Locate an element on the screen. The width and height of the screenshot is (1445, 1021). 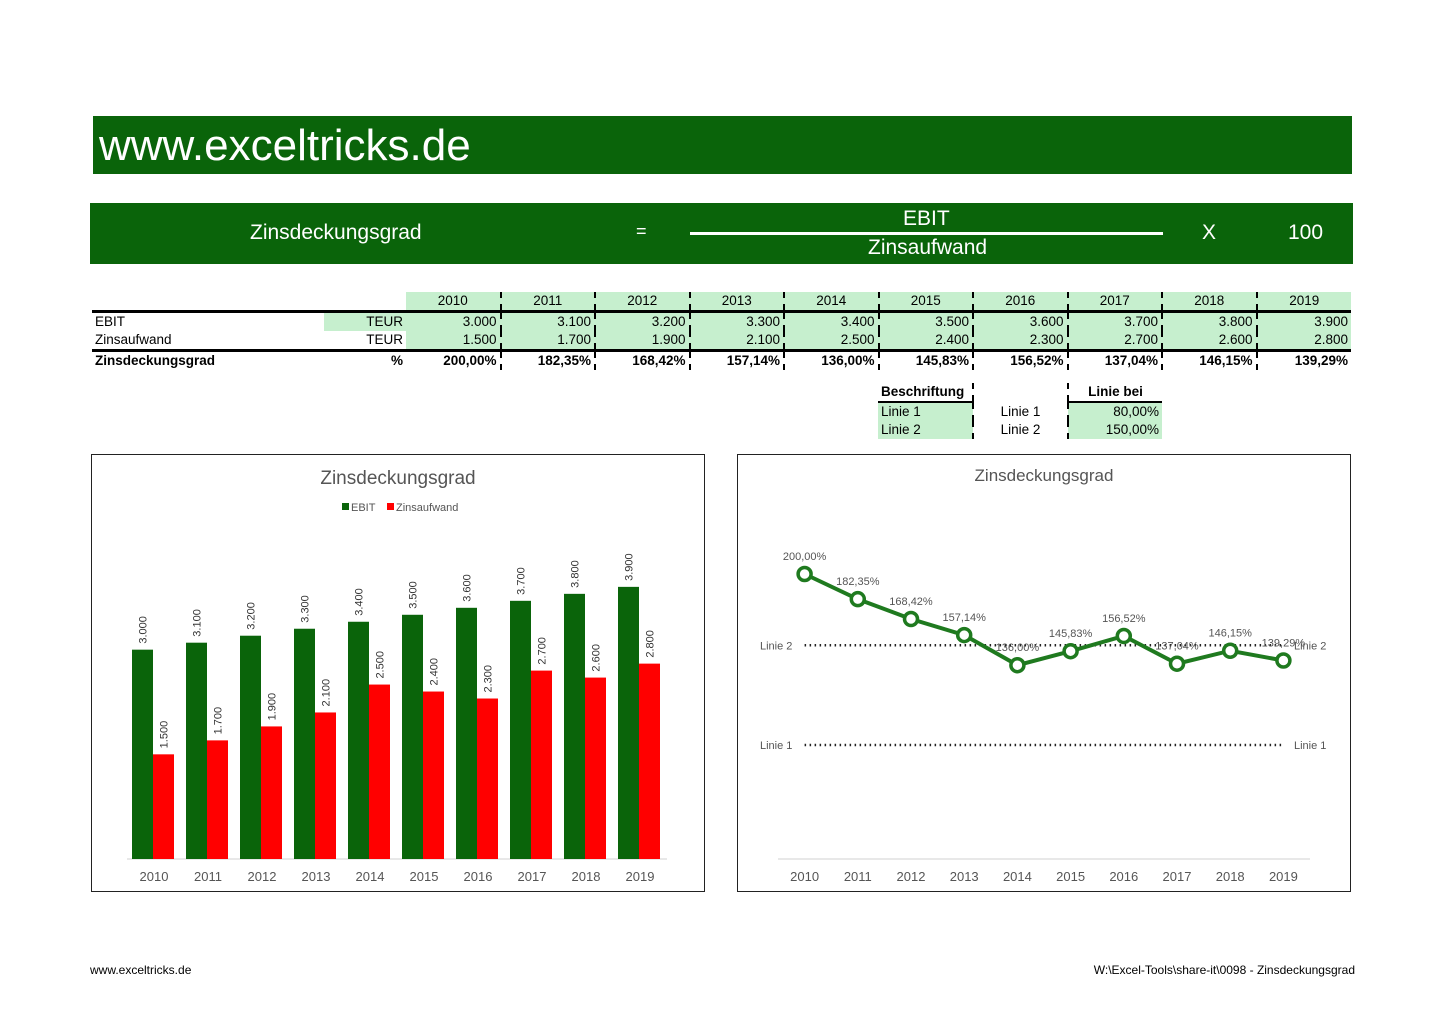
year-cell: 2014 is located at coordinates (832, 302).